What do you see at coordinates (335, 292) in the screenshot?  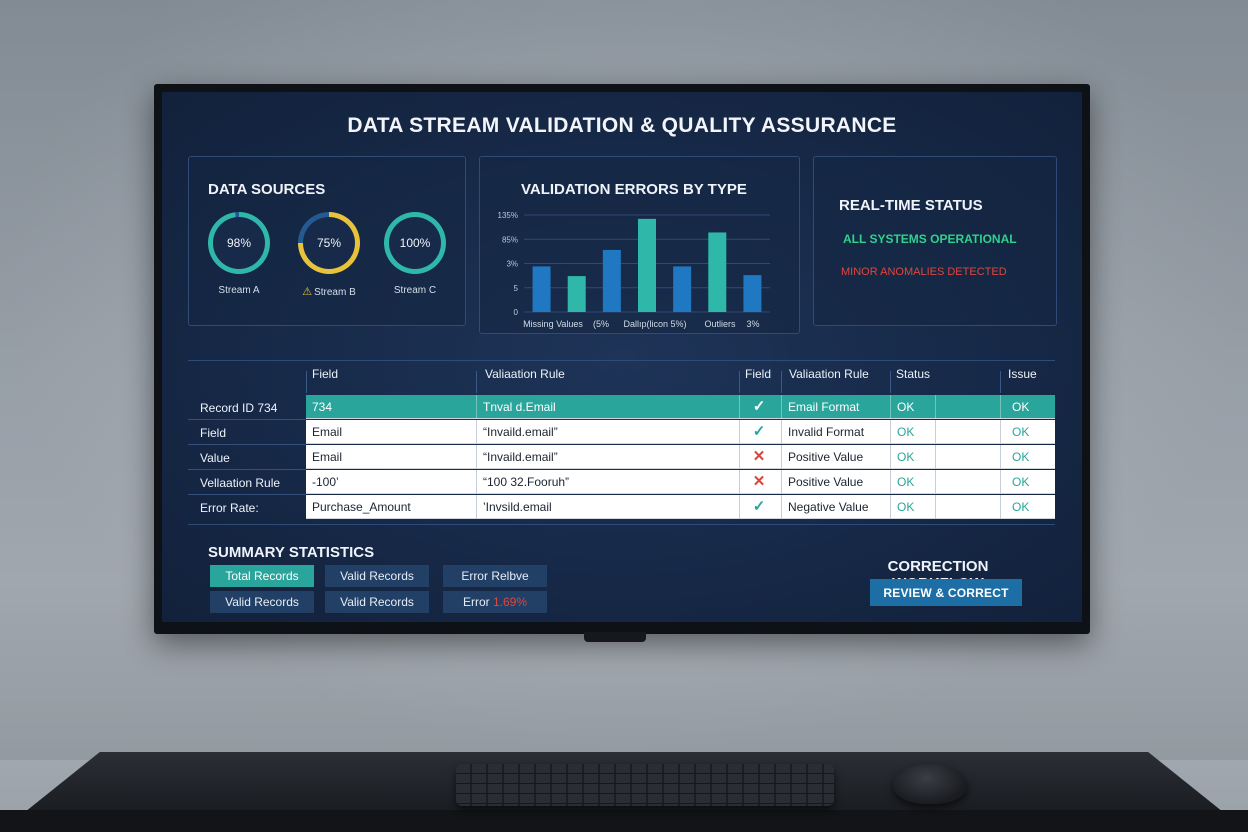 I see `stream-b-label-text: Stream B` at bounding box center [335, 292].